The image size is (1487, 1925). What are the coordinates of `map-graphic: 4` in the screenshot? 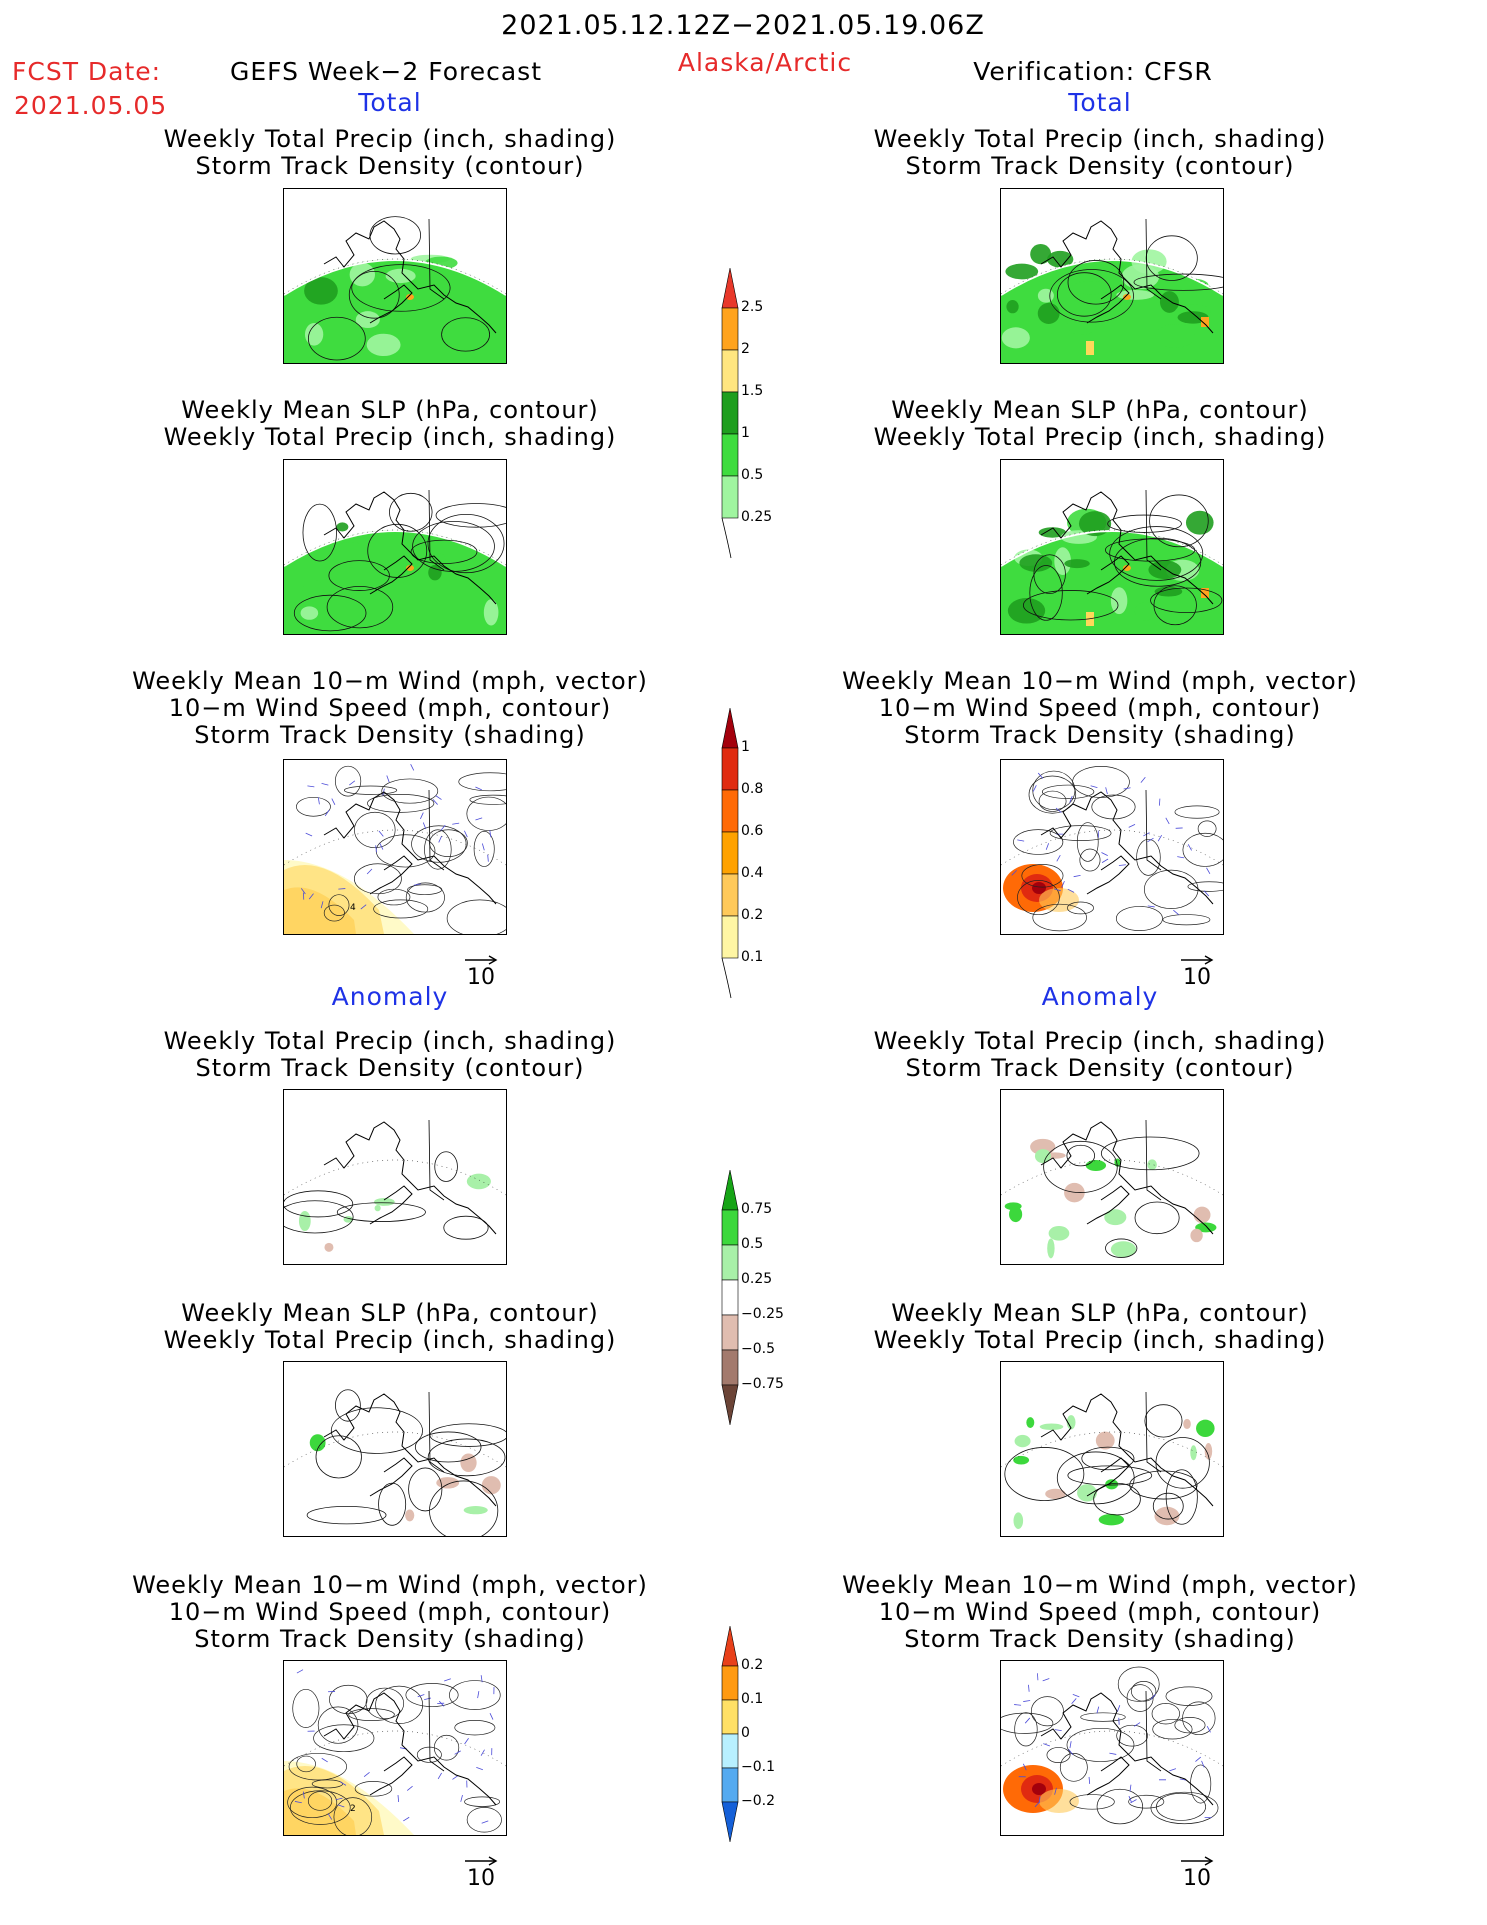 It's located at (395, 849).